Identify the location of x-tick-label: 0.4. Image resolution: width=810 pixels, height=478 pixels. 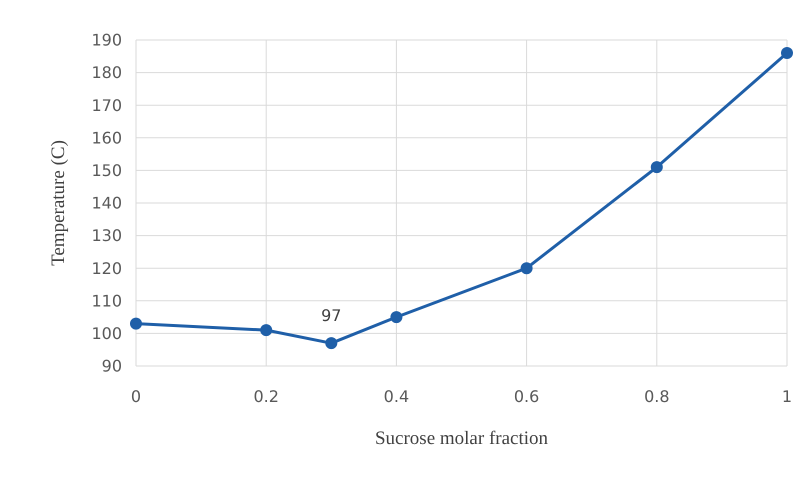
(397, 396).